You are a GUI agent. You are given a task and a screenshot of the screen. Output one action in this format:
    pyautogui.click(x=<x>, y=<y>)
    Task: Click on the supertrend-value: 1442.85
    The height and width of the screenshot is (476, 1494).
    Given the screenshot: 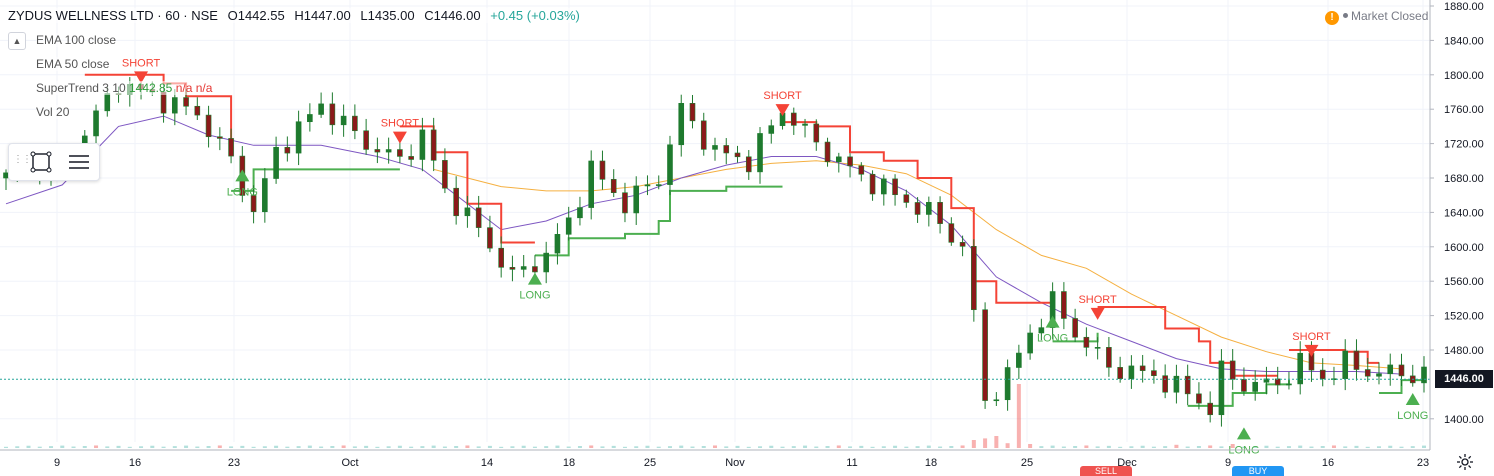 What is the action you would take?
    pyautogui.click(x=150, y=88)
    